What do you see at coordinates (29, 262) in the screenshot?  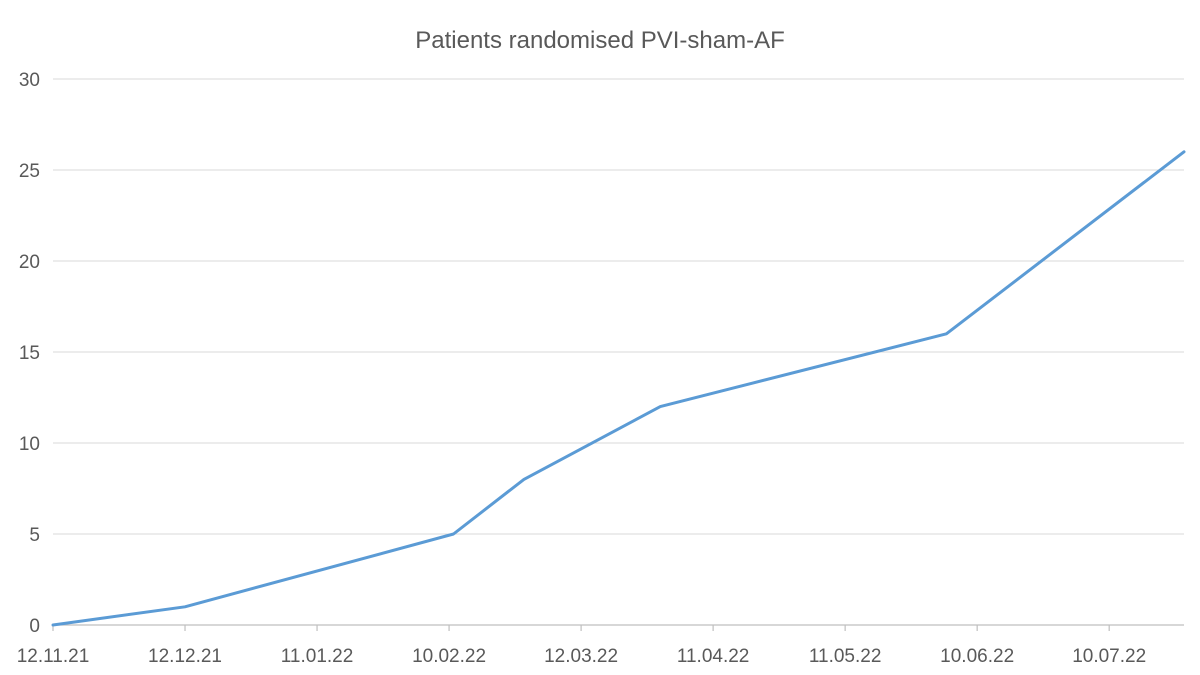 I see `y-tick-label: 20` at bounding box center [29, 262].